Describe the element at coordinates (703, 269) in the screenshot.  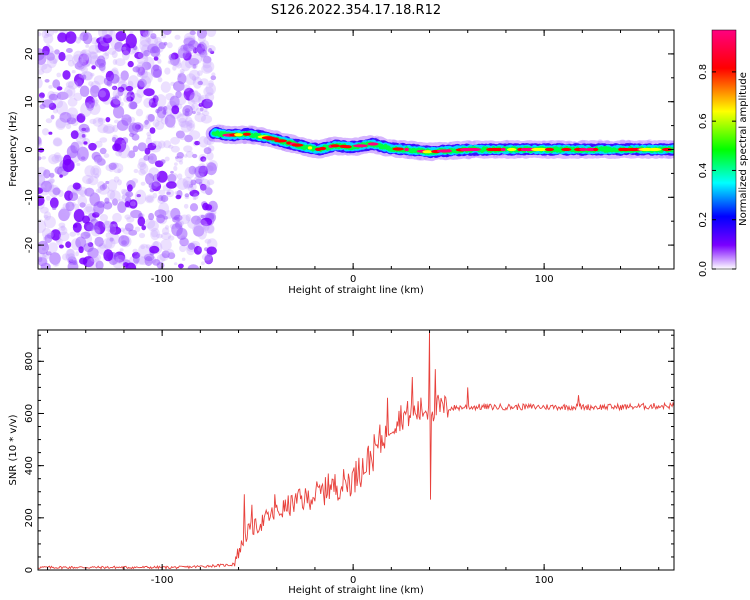
I see `colorbar-tick-label: 0.0` at that location.